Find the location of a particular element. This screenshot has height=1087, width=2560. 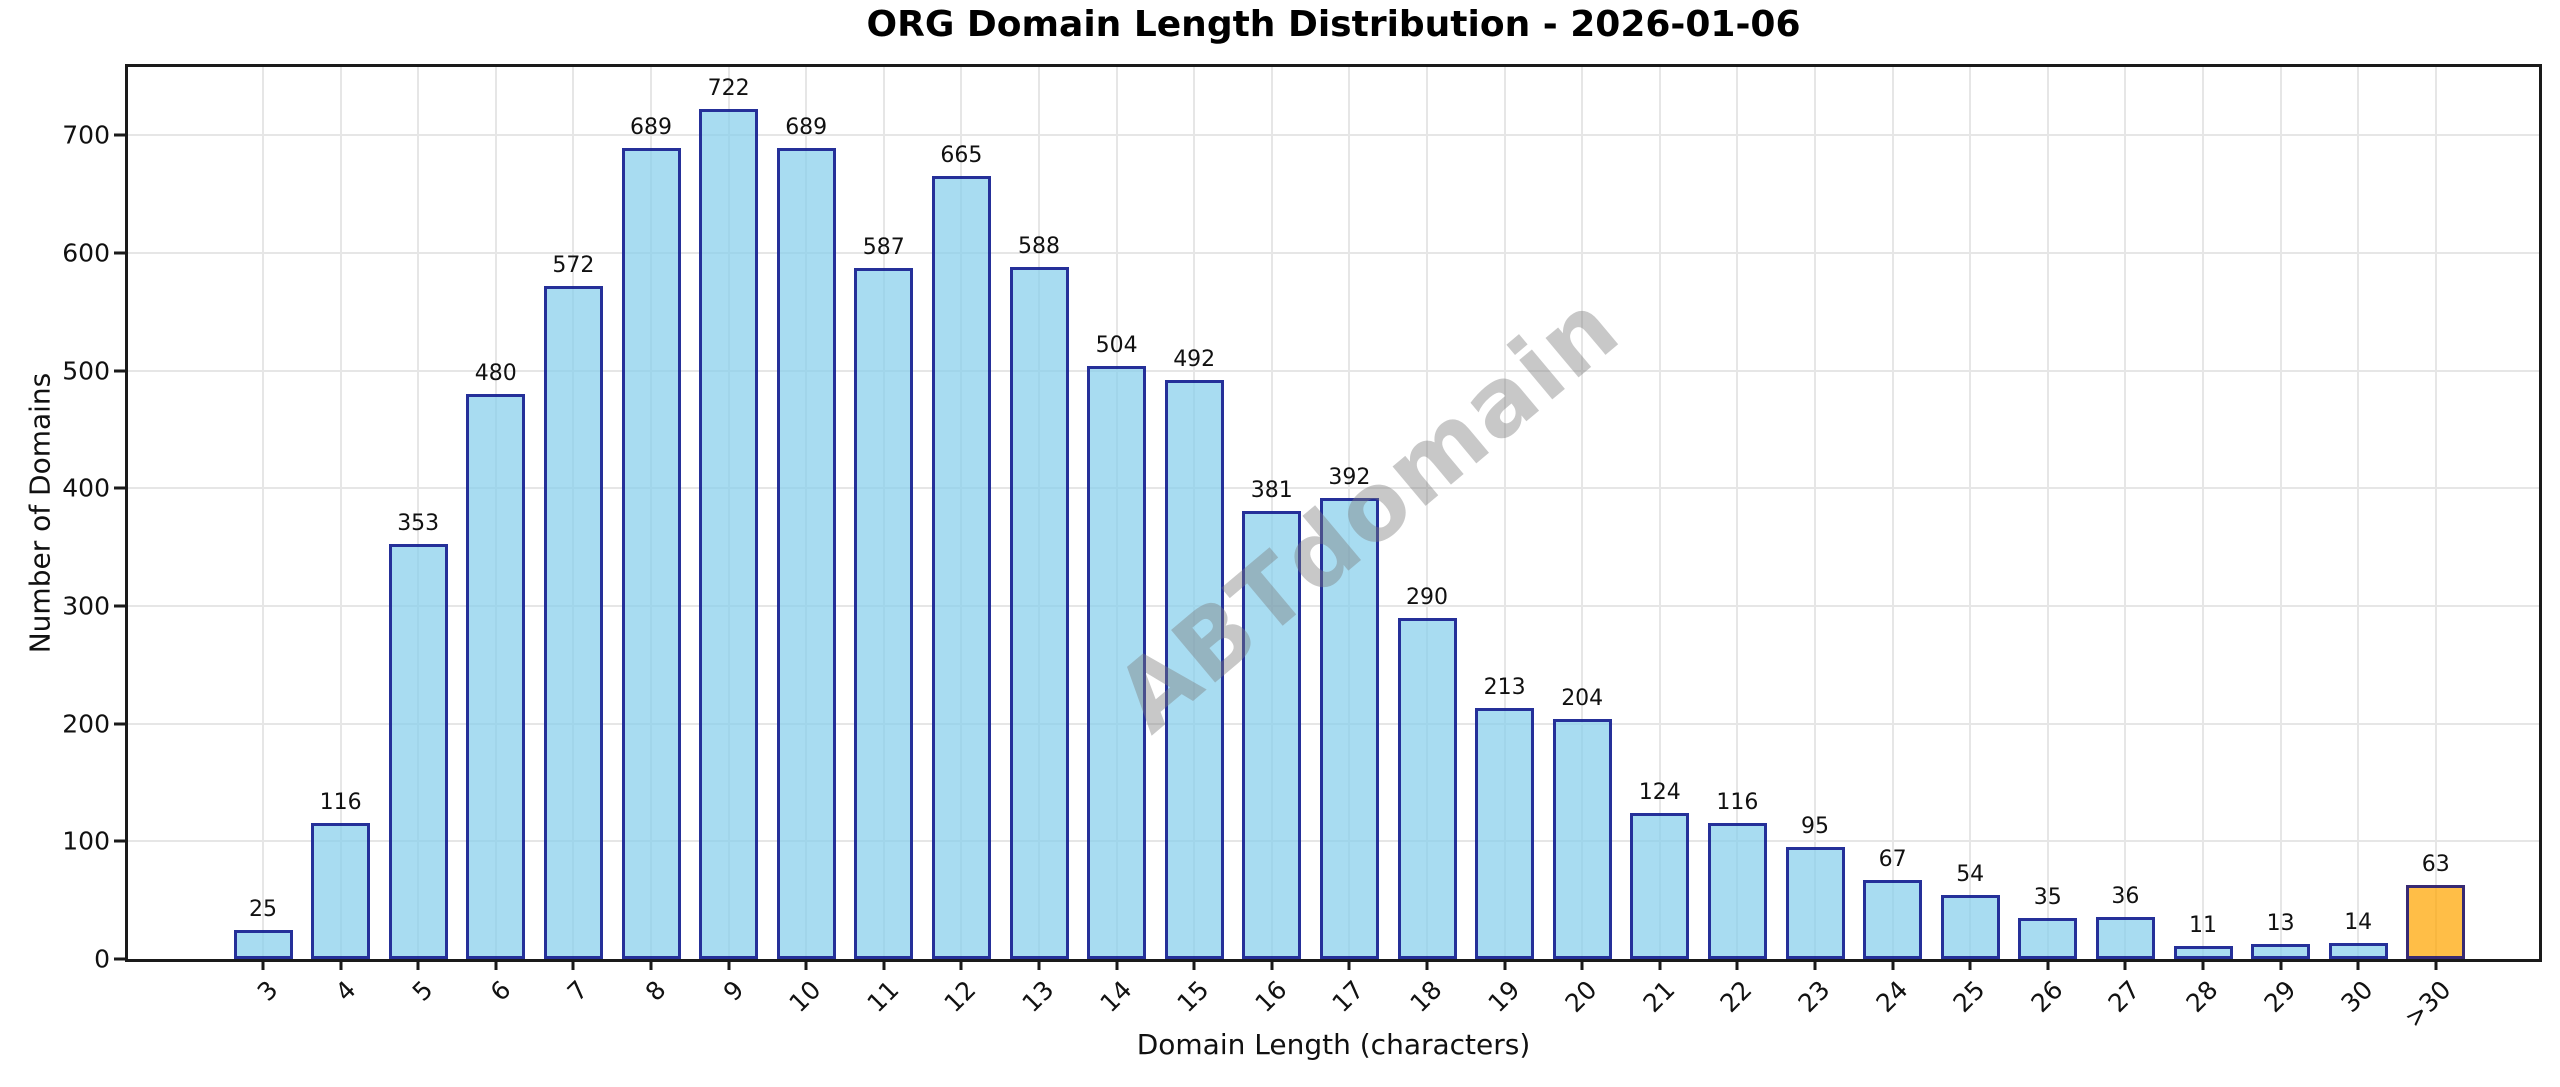

bar-value-label: 381 is located at coordinates (1271, 490).